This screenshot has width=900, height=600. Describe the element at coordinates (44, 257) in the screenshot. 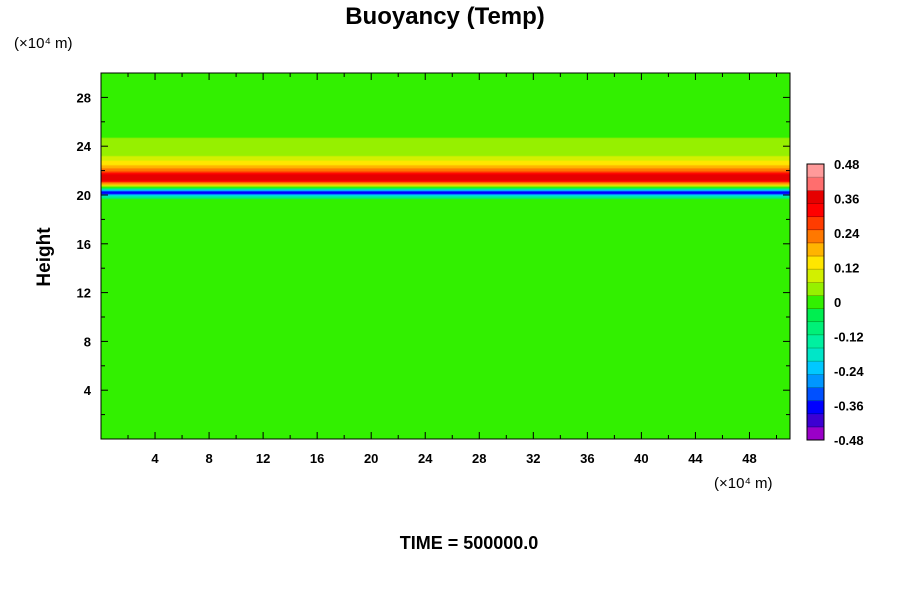

I see `y-axis-label: Height` at that location.